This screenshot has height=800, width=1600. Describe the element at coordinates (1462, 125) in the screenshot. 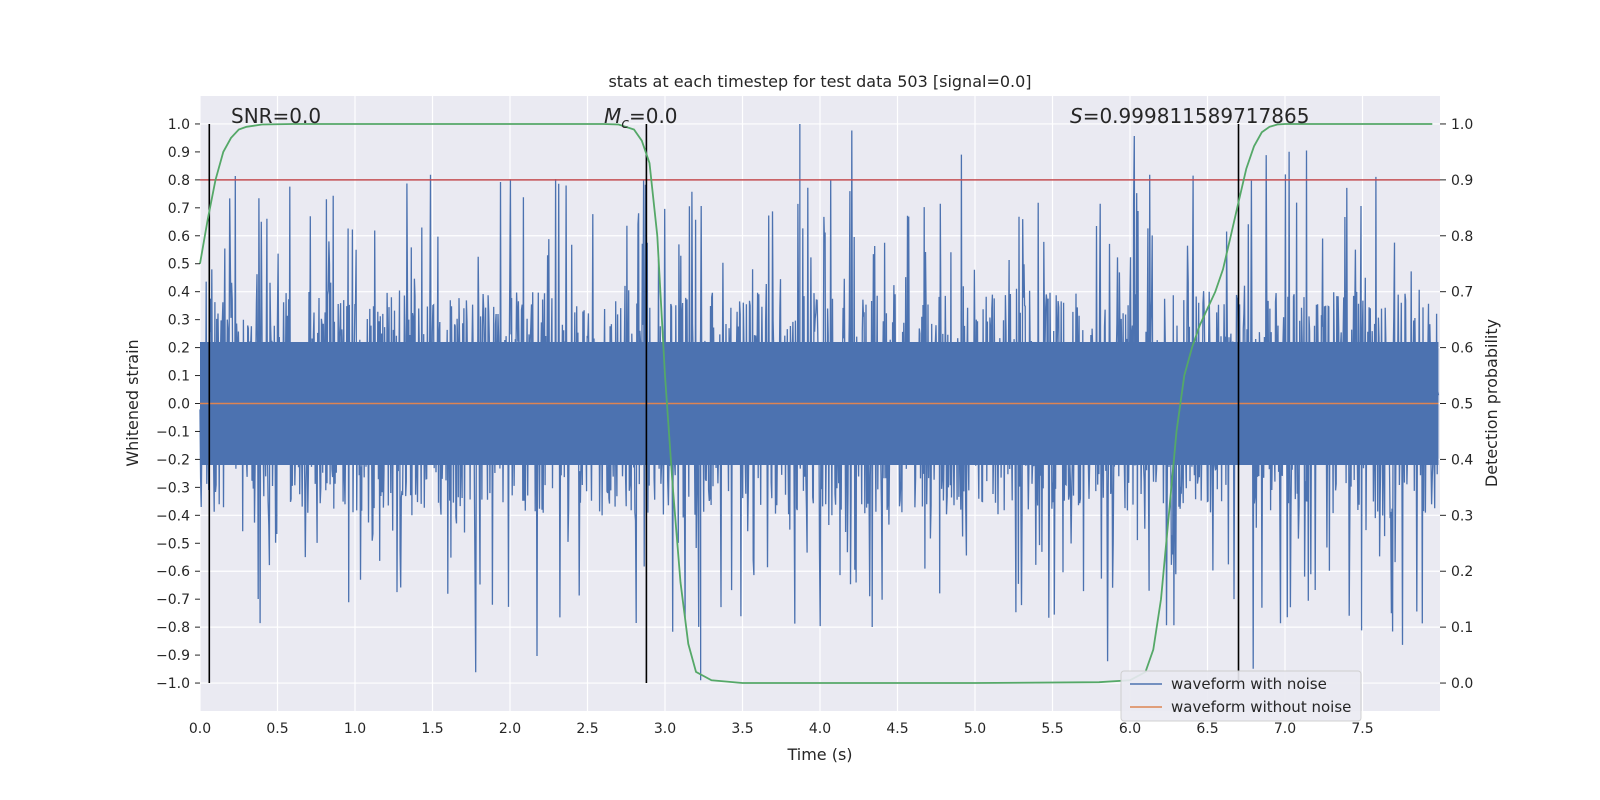

I see `y-right-tick-label: 1.0` at that location.